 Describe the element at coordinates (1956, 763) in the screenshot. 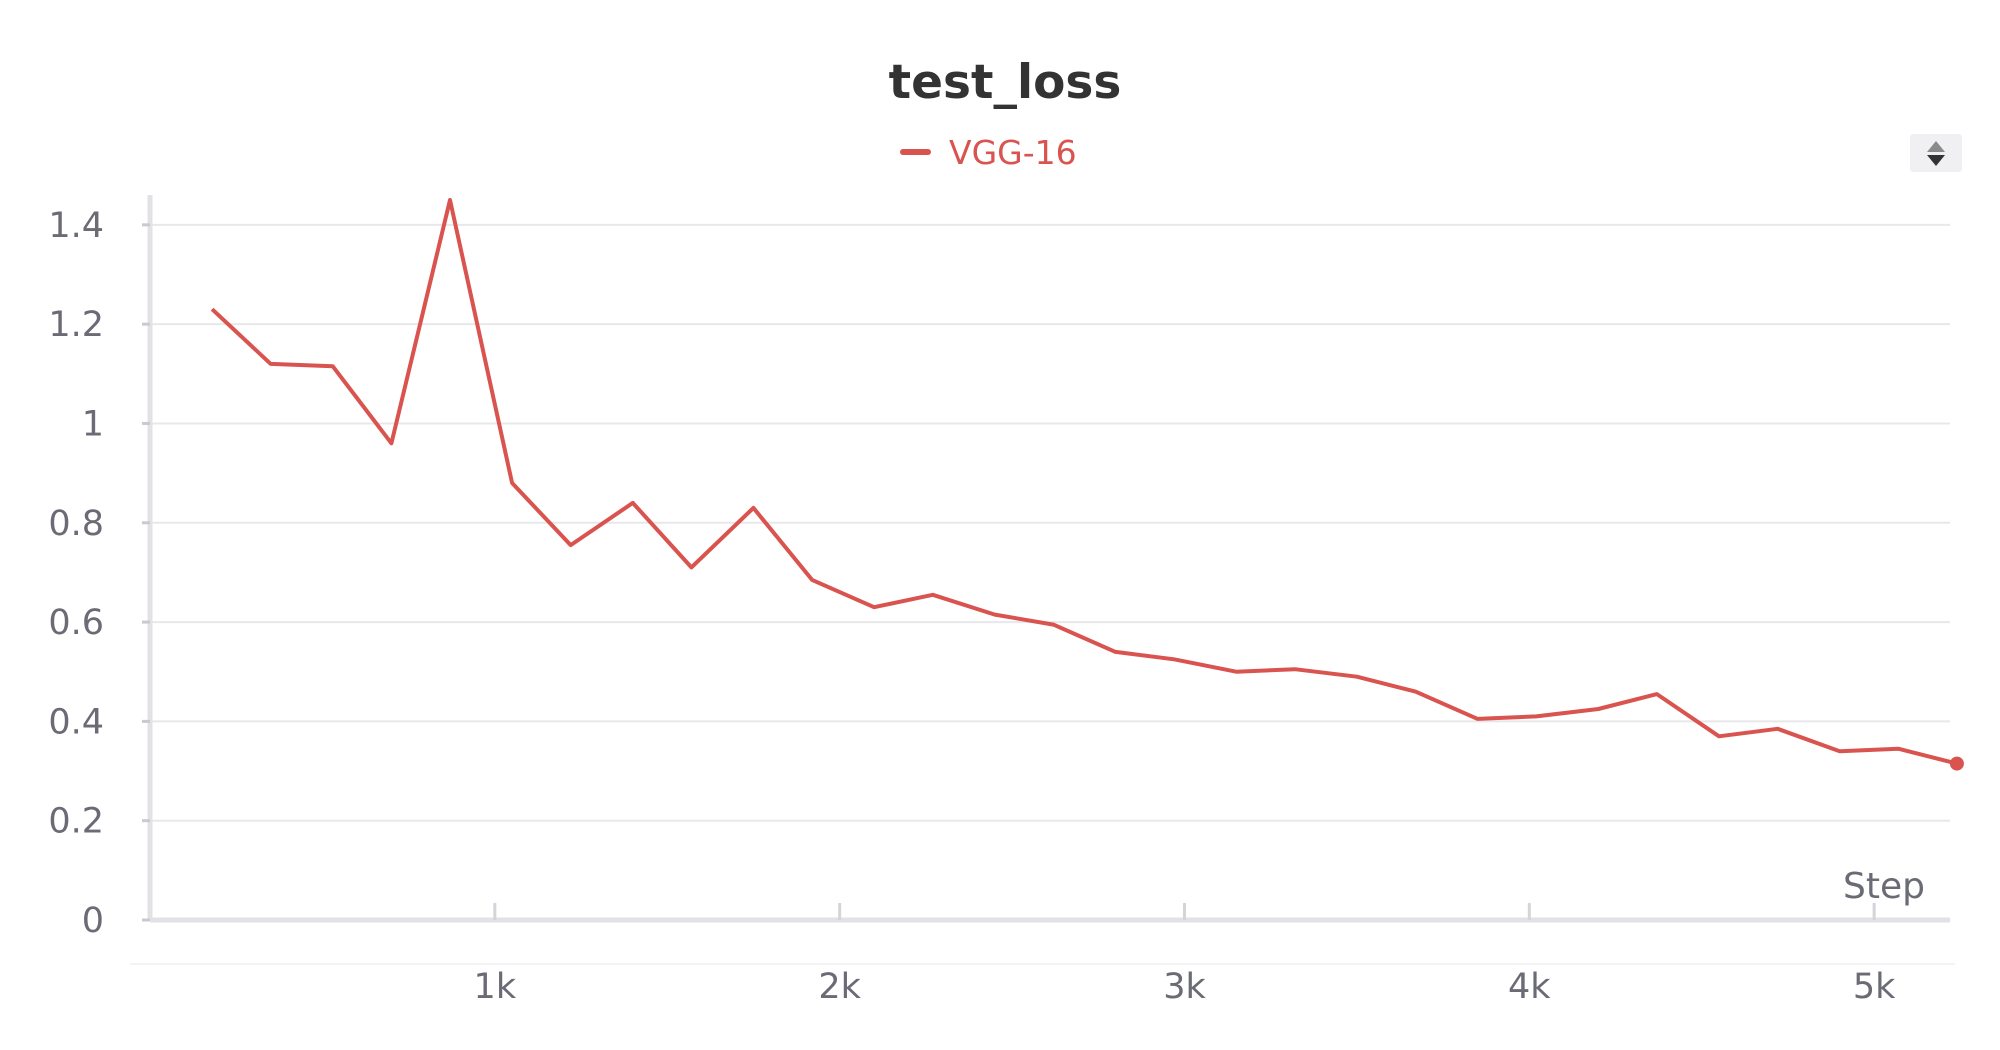

I see `series-end-point` at that location.